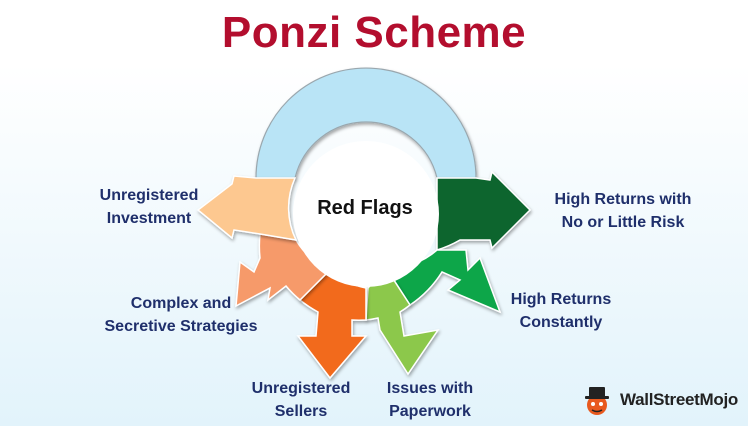  I want to click on brand-name: WallStreetMojo, so click(679, 399).